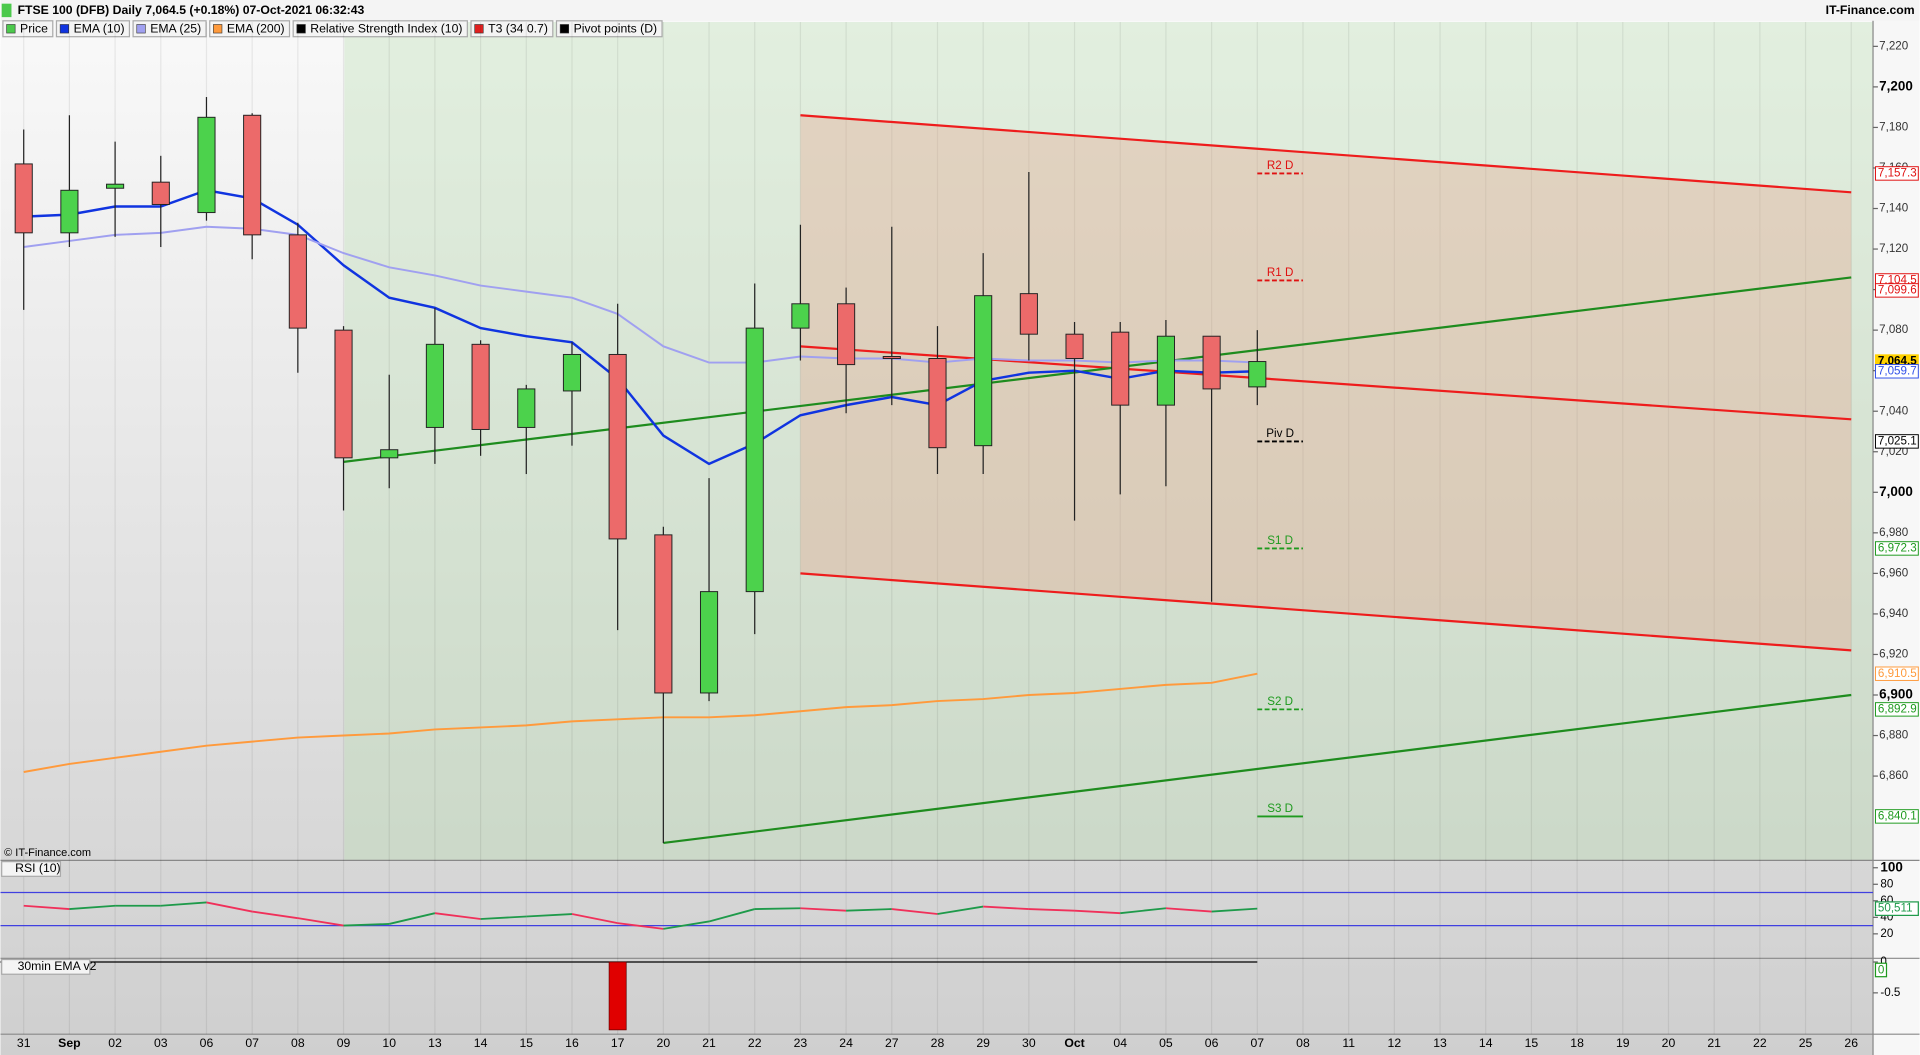 The image size is (1920, 1055). Describe the element at coordinates (1893, 248) in the screenshot. I see `y-tick-label: 7,120` at that location.